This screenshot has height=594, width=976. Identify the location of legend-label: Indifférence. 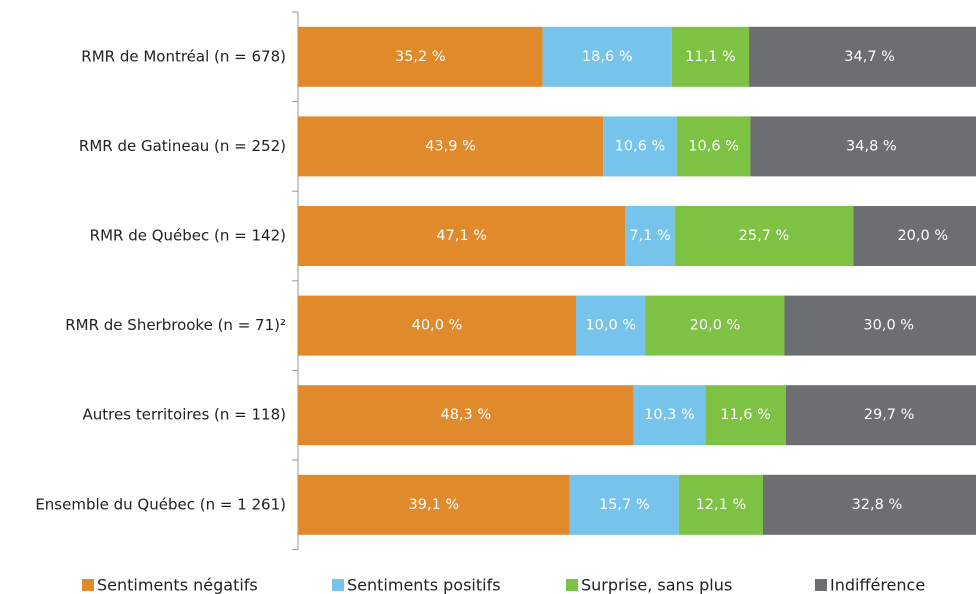
(877, 585).